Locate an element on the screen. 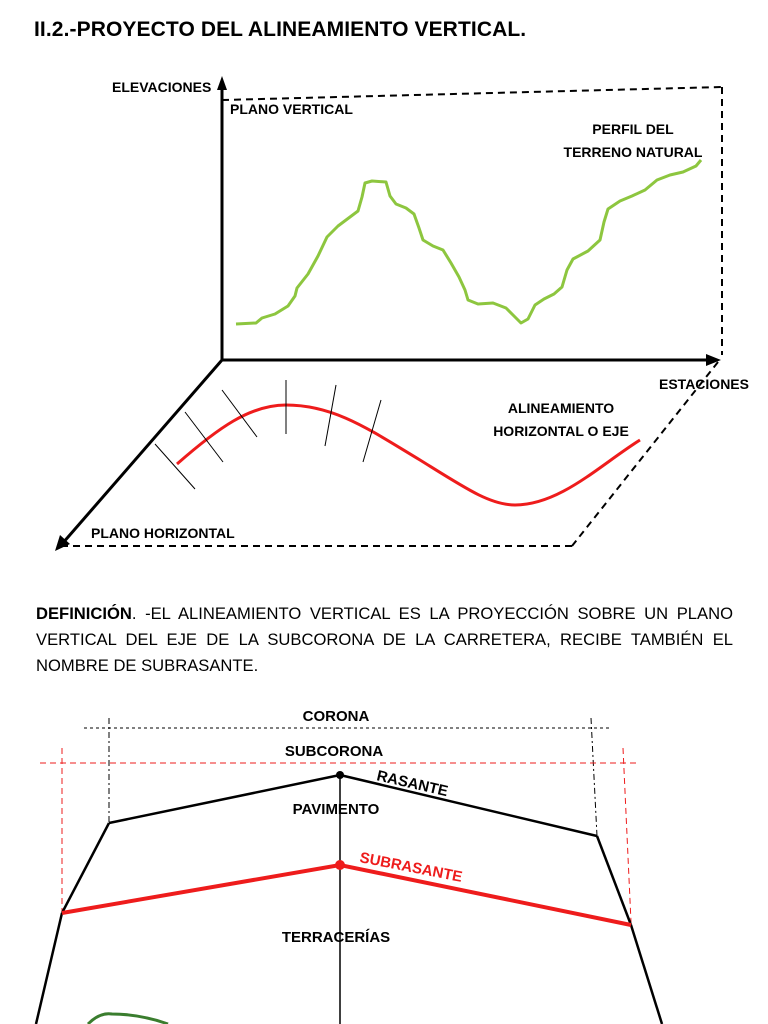 The image size is (768, 1024). rasante-line is located at coordinates (353, 805).